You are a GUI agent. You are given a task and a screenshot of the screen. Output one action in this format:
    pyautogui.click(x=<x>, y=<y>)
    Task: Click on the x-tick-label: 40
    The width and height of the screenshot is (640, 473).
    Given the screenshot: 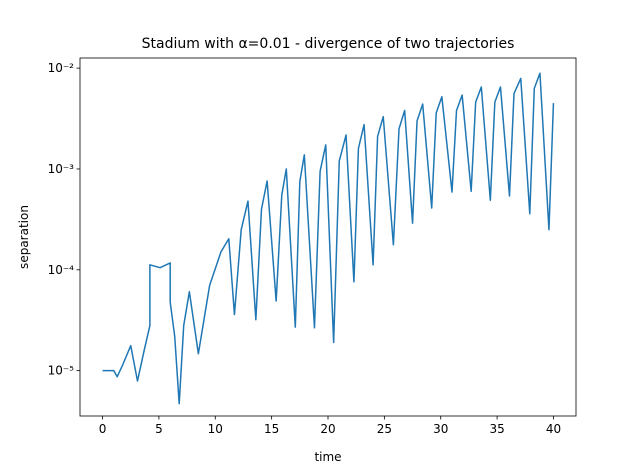 What is the action you would take?
    pyautogui.click(x=553, y=429)
    